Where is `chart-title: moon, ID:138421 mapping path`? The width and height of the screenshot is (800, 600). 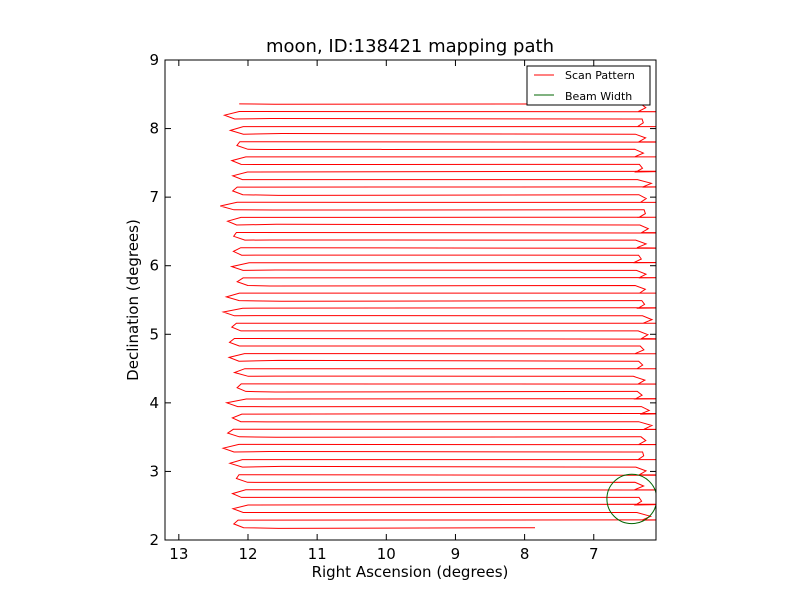
chart-title: moon, ID:138421 mapping path is located at coordinates (410, 46).